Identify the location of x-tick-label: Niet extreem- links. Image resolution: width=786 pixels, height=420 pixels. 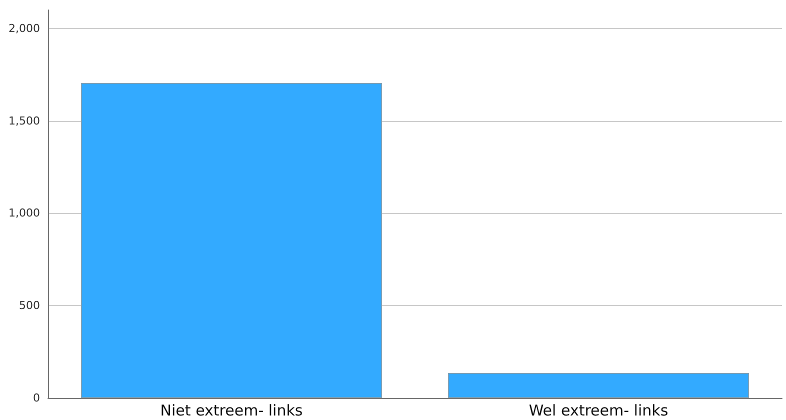
(231, 411).